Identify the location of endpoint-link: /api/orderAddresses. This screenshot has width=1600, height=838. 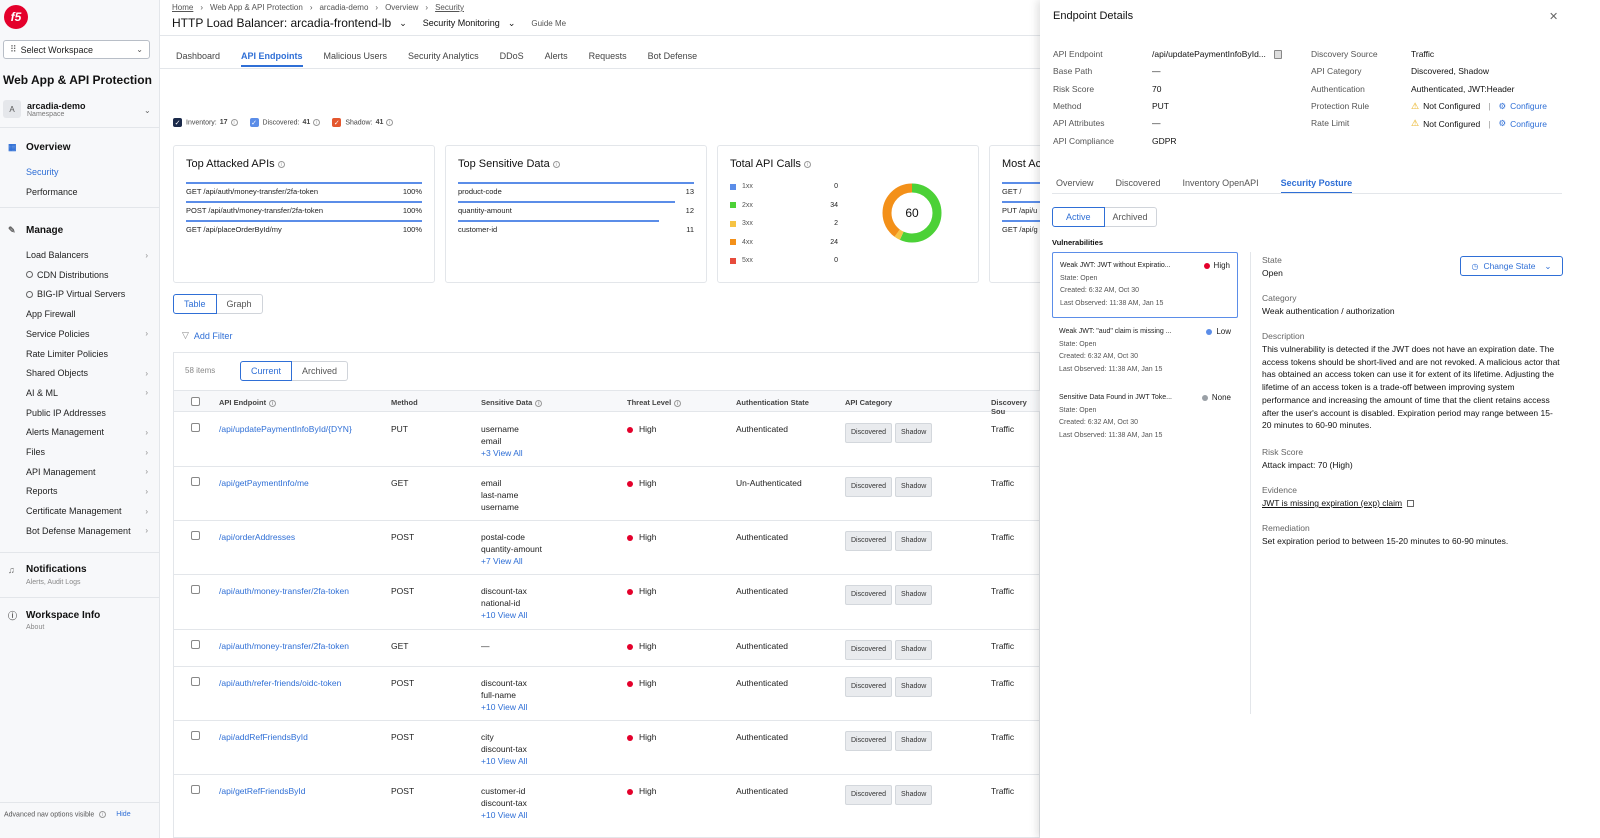
(257, 537).